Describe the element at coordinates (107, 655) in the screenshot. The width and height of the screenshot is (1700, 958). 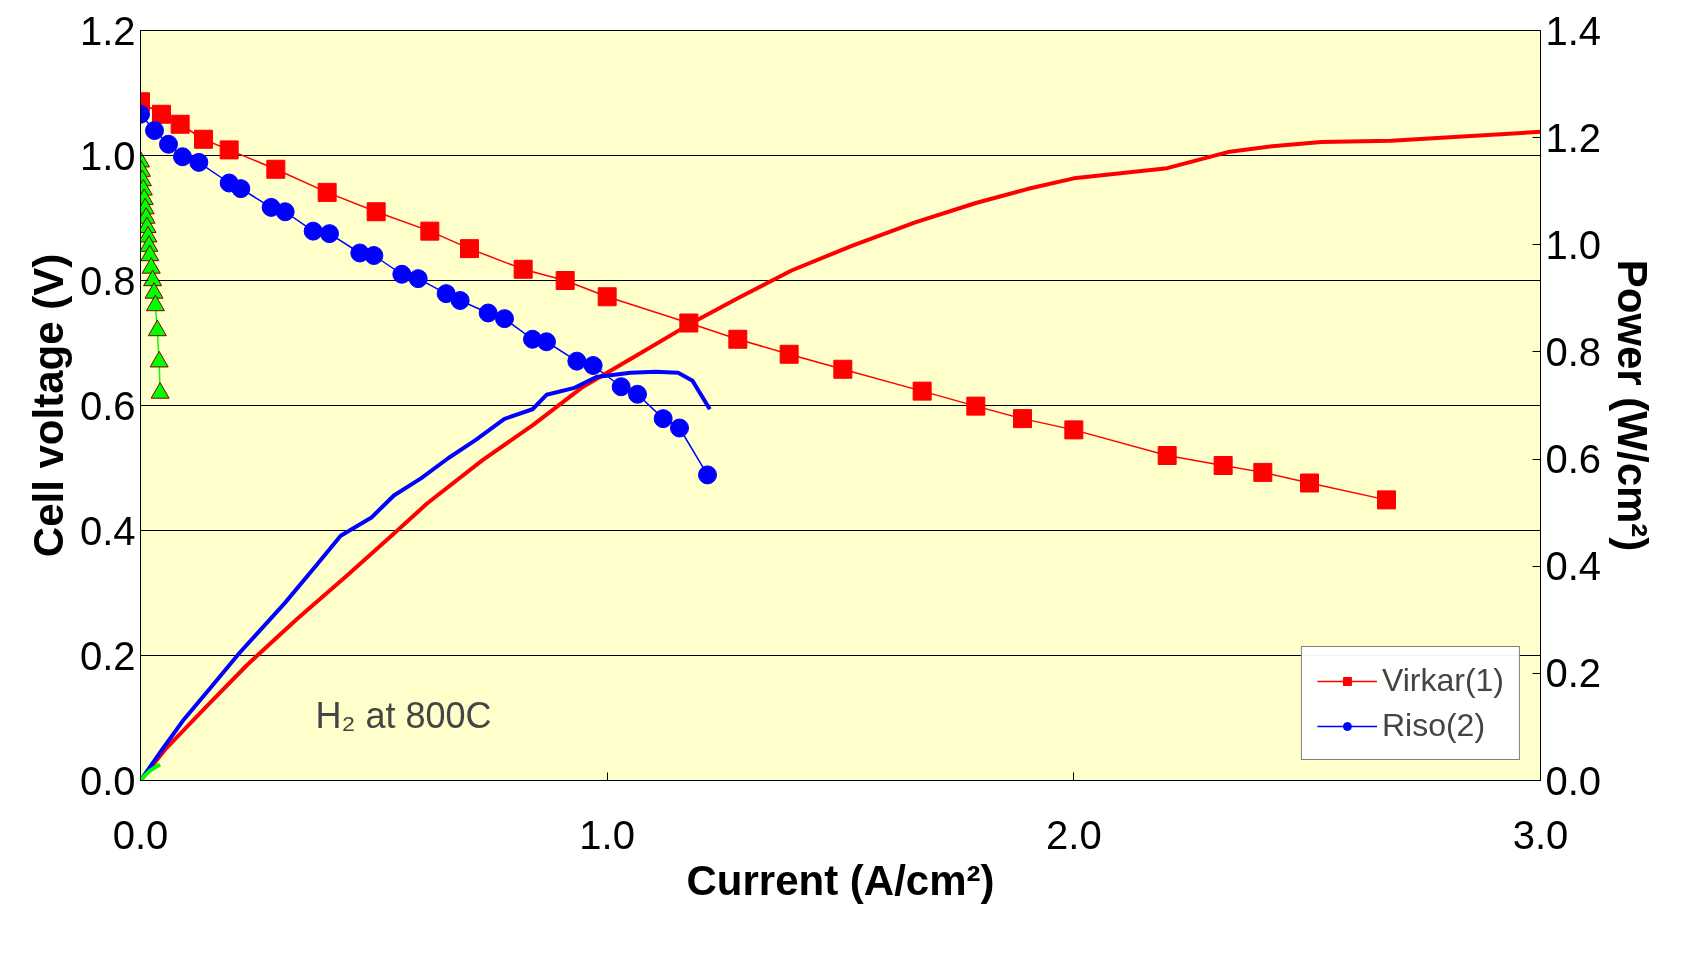
I see `y-tick-label: 0.2` at that location.